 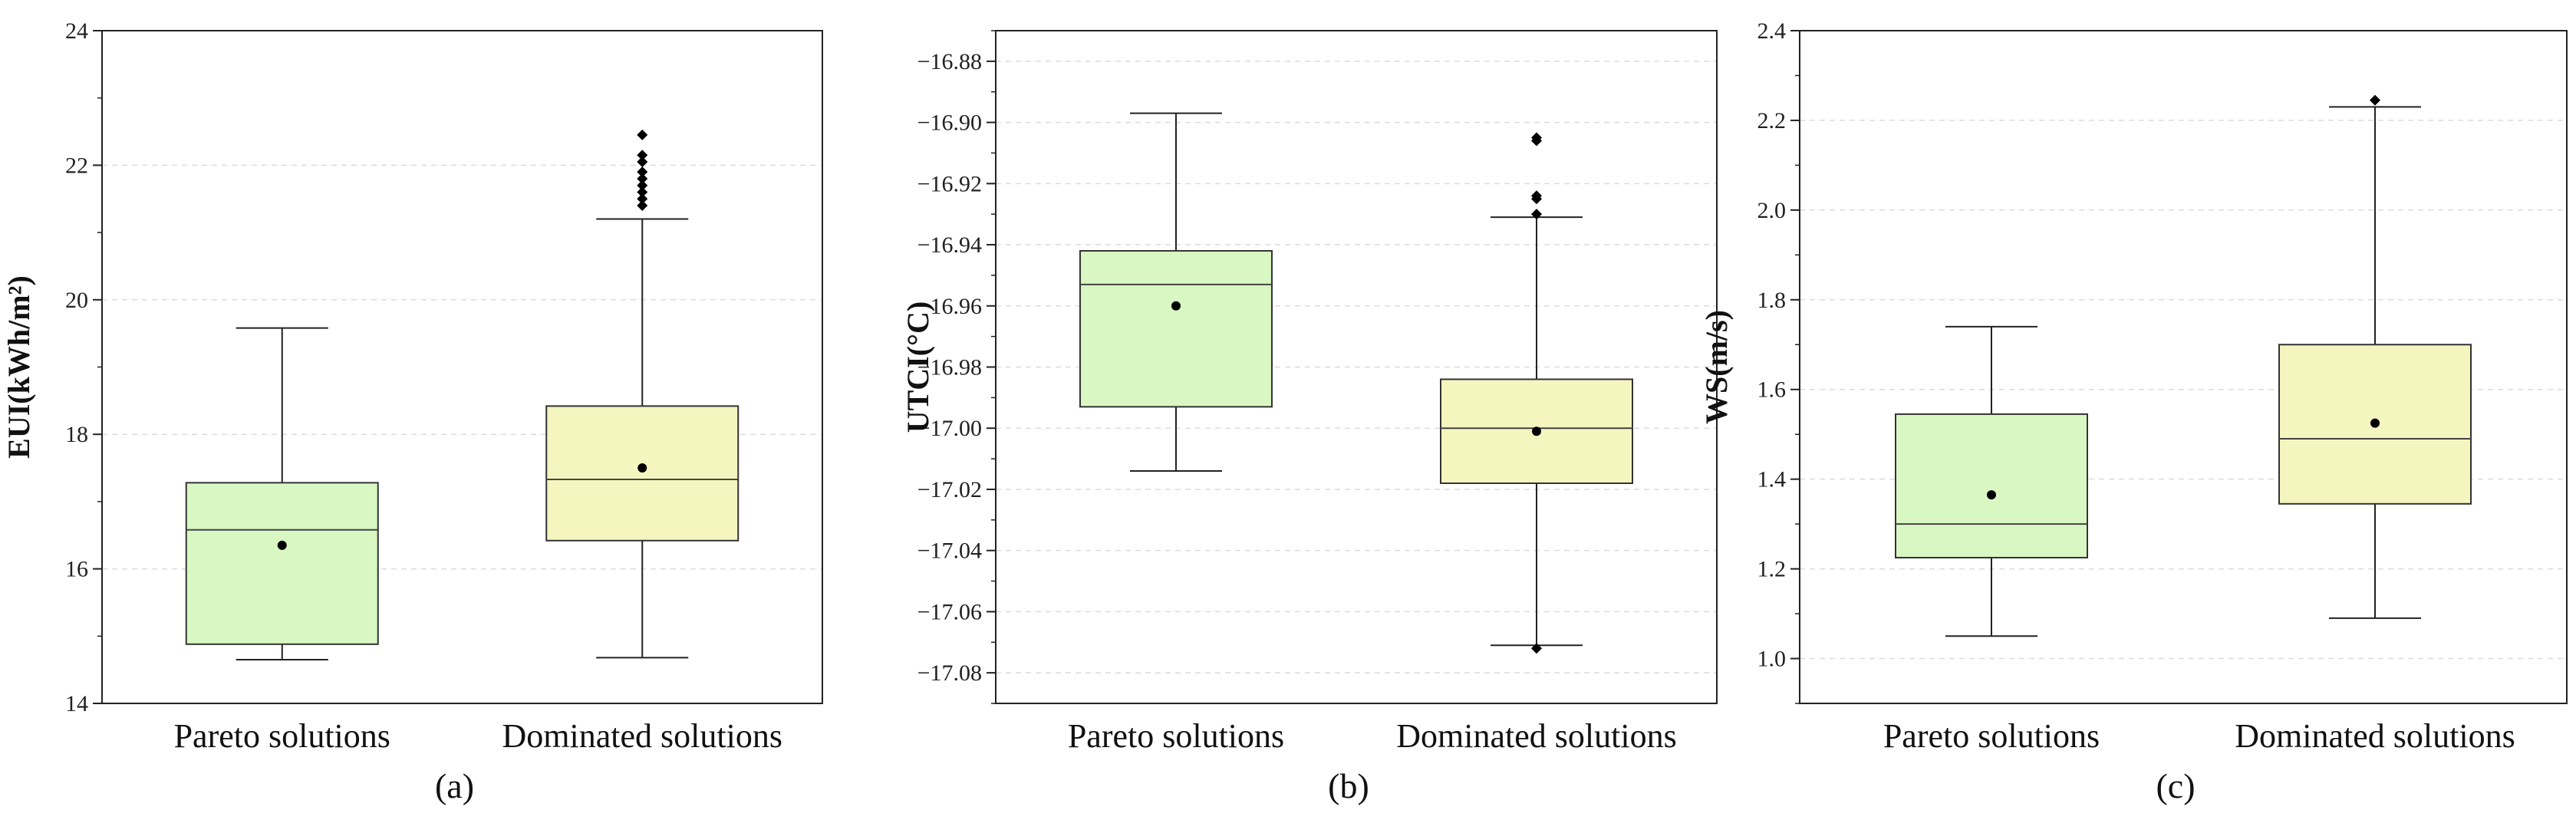 I want to click on y-tick-label: −16.98, so click(x=949, y=368).